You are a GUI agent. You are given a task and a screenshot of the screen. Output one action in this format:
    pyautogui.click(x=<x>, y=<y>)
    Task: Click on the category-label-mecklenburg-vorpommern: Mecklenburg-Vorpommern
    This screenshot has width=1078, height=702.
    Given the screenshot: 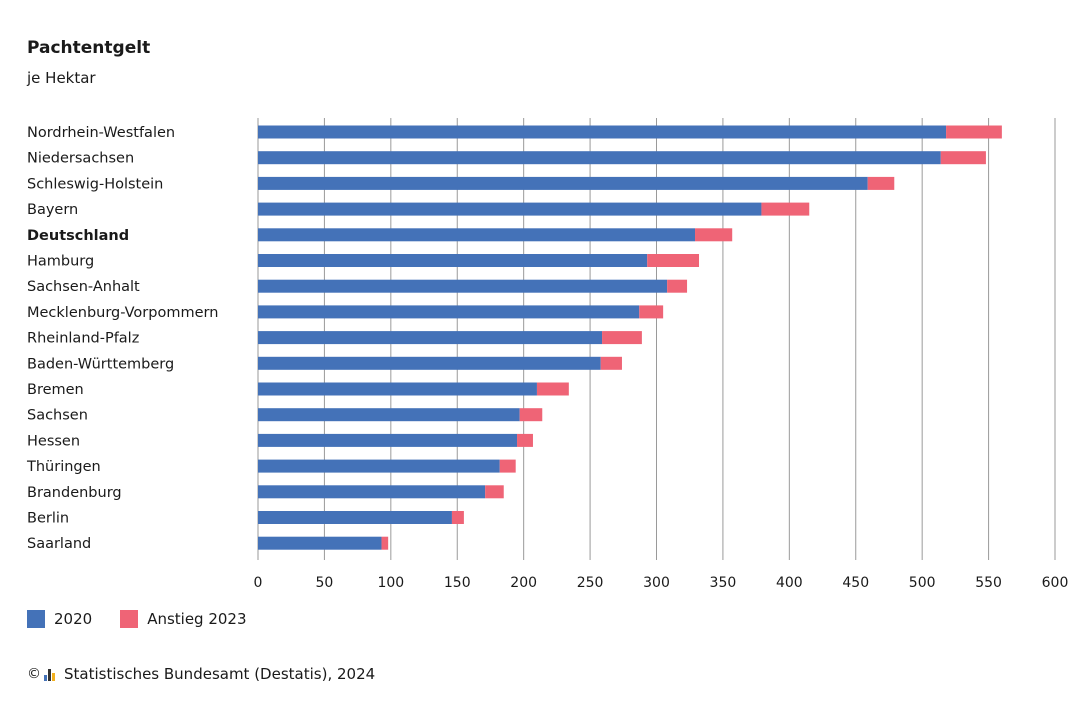 What is the action you would take?
    pyautogui.click(x=122, y=313)
    